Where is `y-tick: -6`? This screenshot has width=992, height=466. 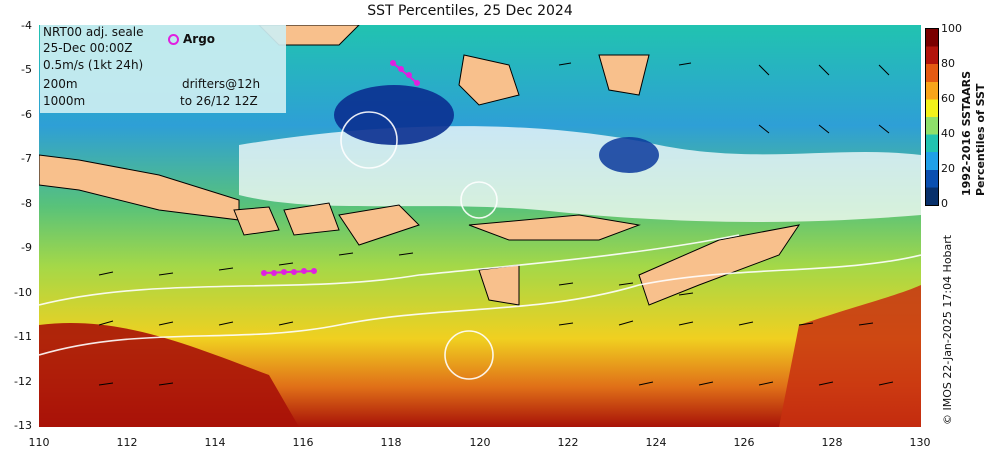
y-tick: -6 is located at coordinates (26, 114).